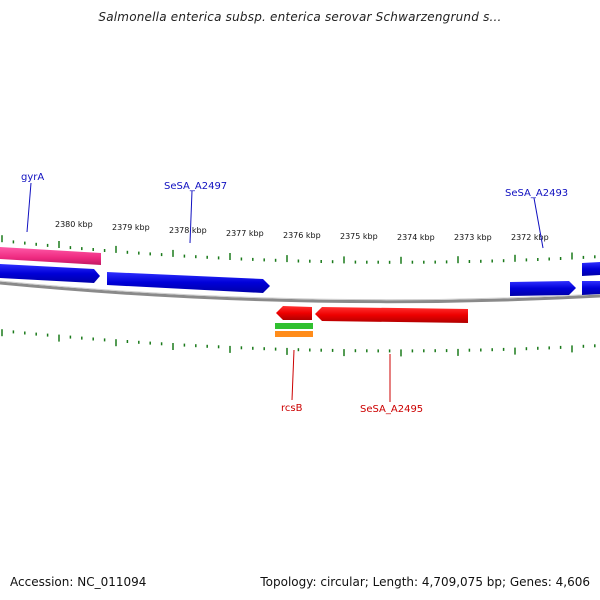 This screenshot has width=600, height=600. I want to click on orange-feature, so click(294, 334).